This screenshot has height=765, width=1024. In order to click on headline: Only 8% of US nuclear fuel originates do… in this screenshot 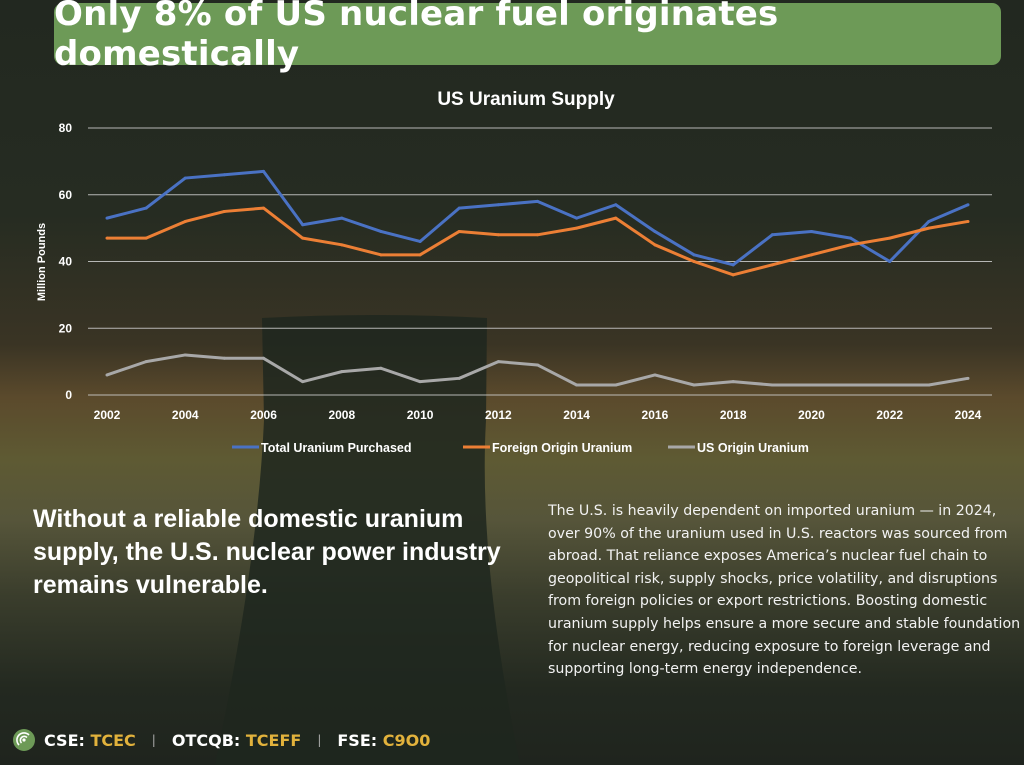, I will do `click(416, 37)`.